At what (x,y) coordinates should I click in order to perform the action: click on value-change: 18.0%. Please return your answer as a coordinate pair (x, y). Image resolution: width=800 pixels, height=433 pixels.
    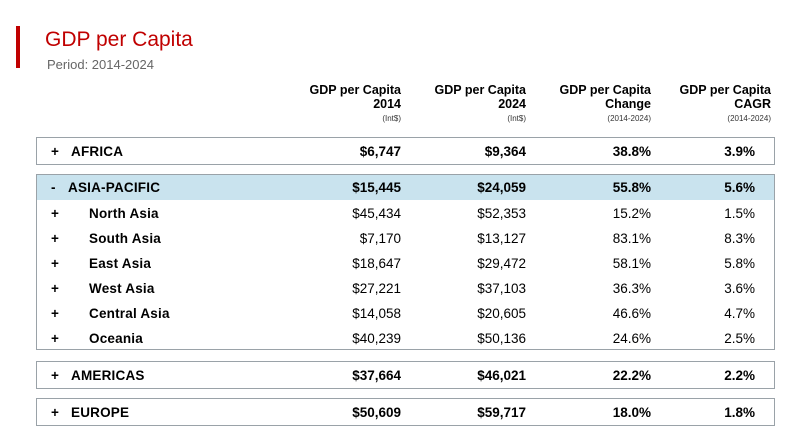
    Looking at the image, I should click on (631, 412).